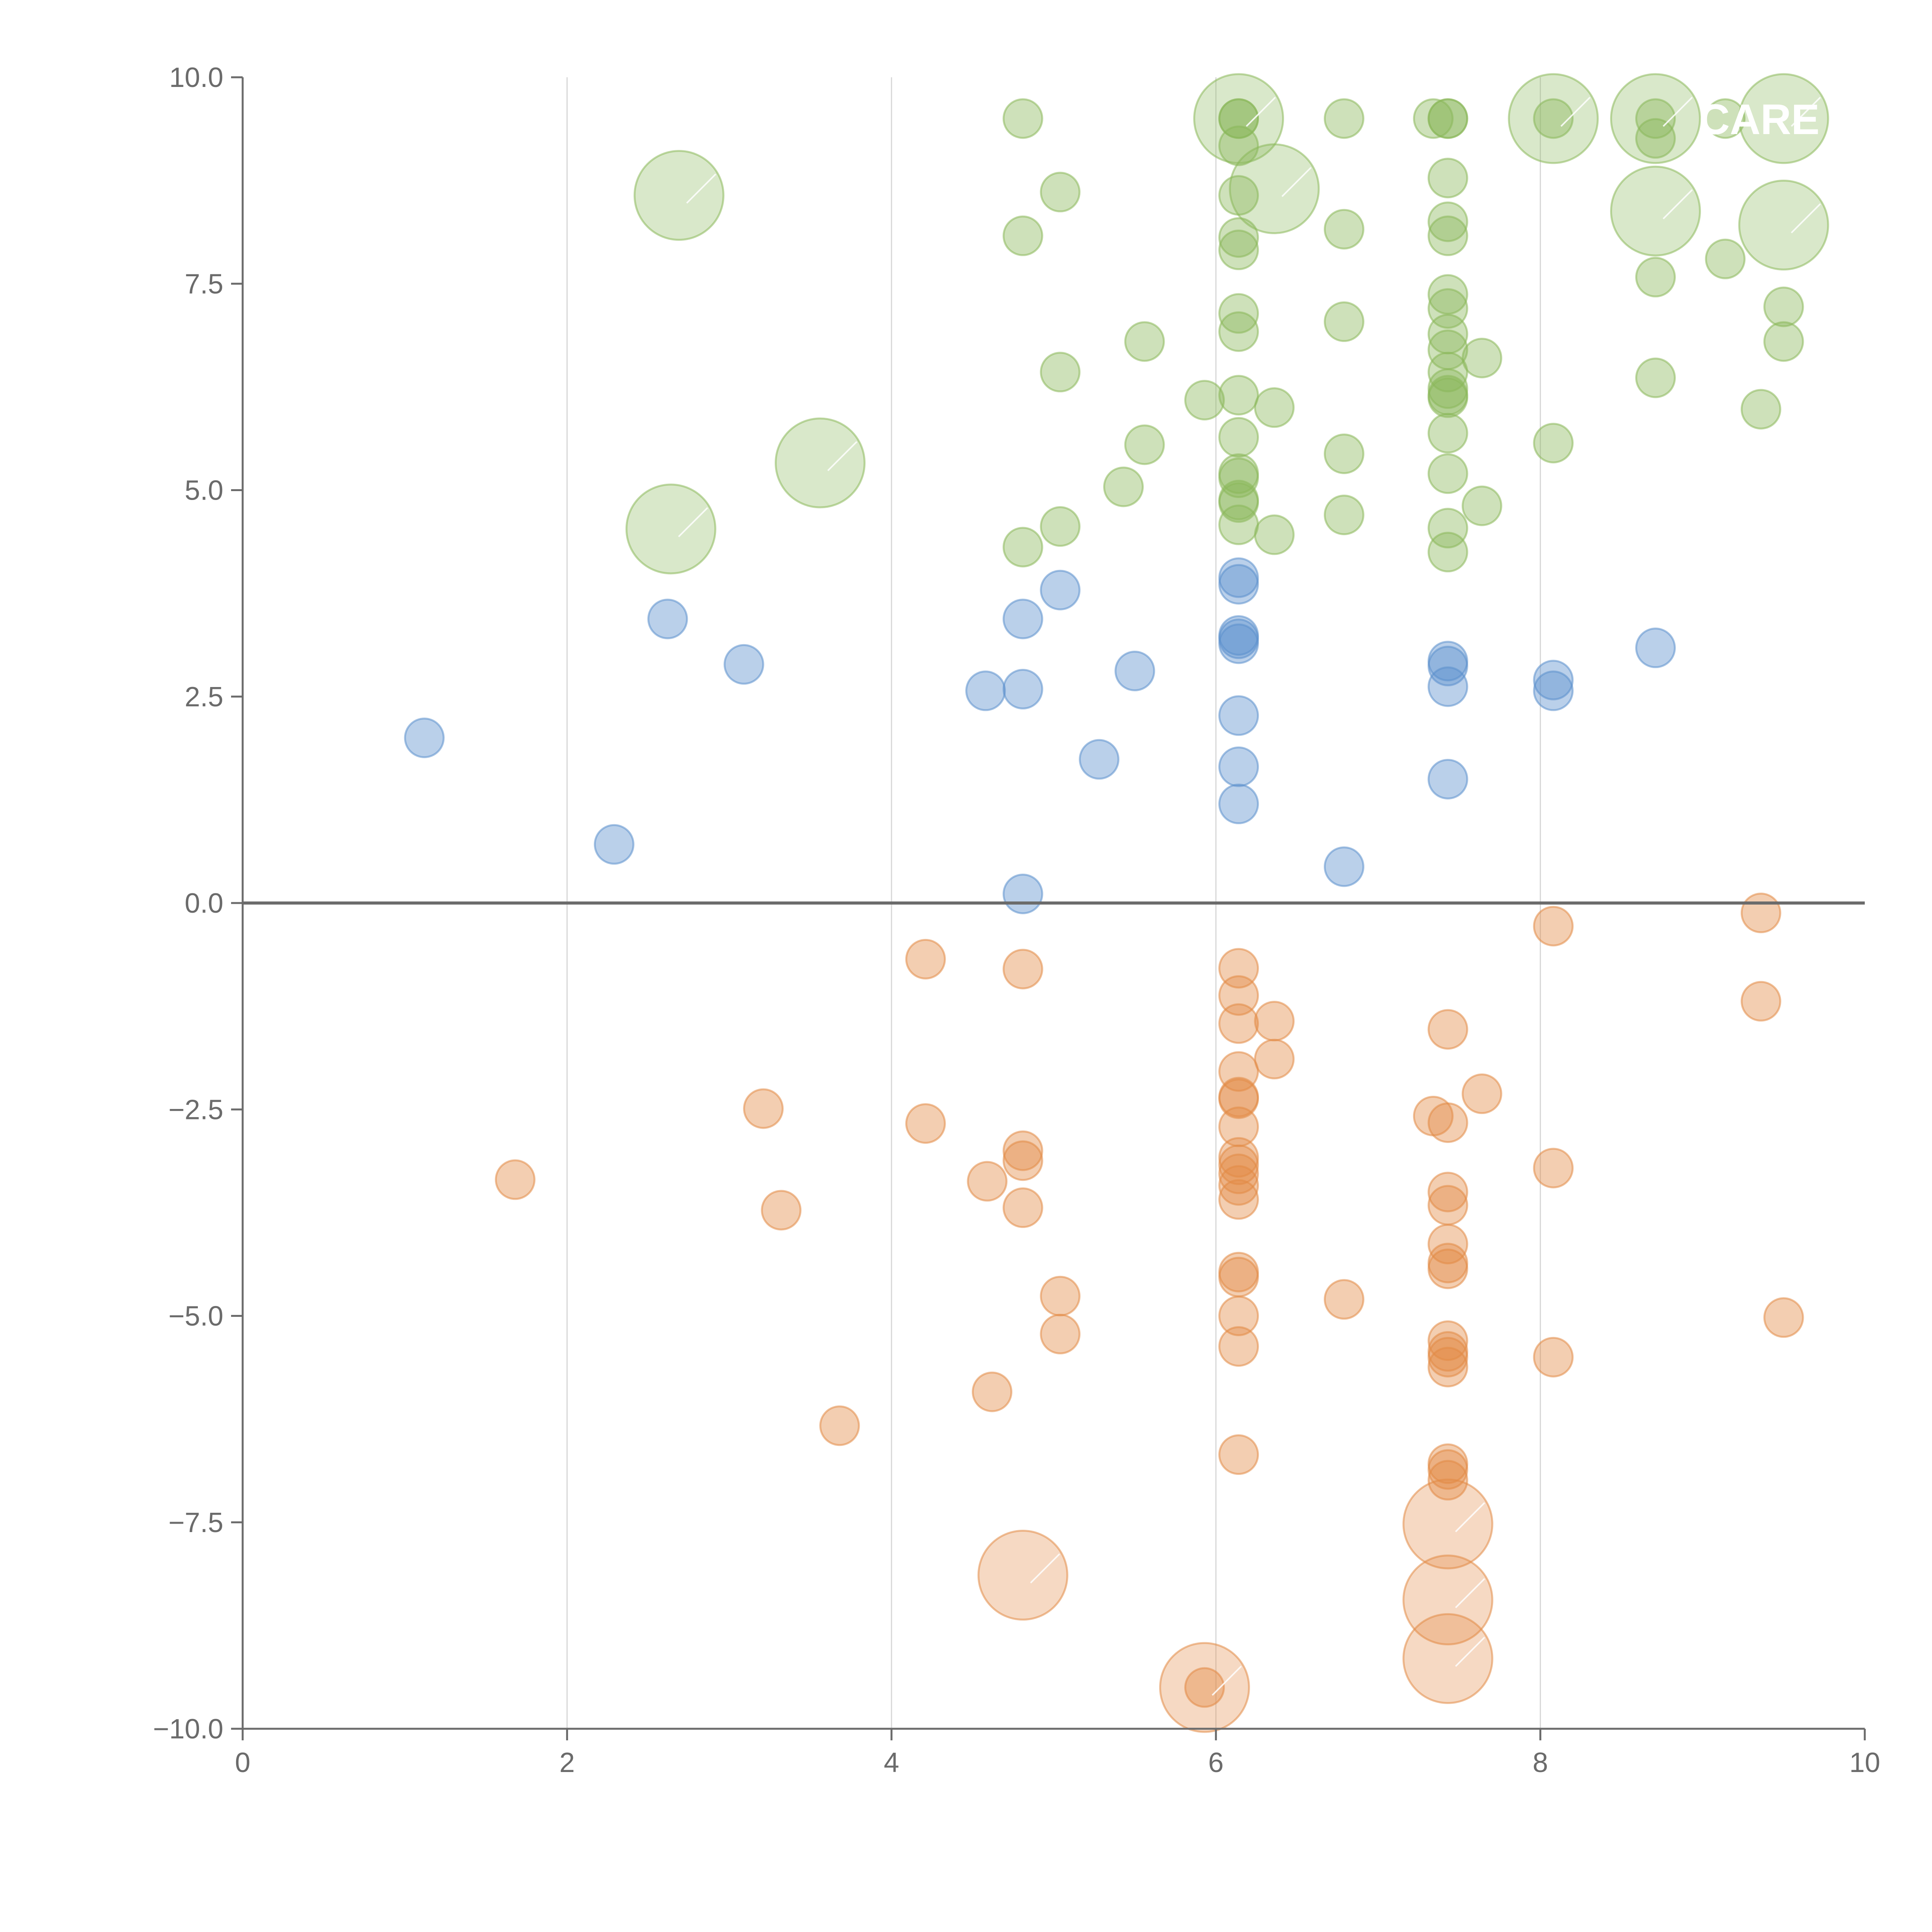 The image size is (1932, 1932). Describe the element at coordinates (196, 1109) in the screenshot. I see `y-tick-label-5: −2.5` at that location.